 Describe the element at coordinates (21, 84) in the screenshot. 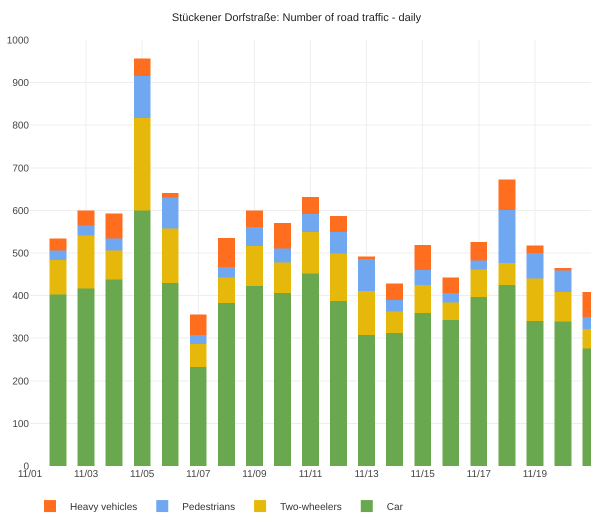

I see `y-tick-label: 900` at that location.